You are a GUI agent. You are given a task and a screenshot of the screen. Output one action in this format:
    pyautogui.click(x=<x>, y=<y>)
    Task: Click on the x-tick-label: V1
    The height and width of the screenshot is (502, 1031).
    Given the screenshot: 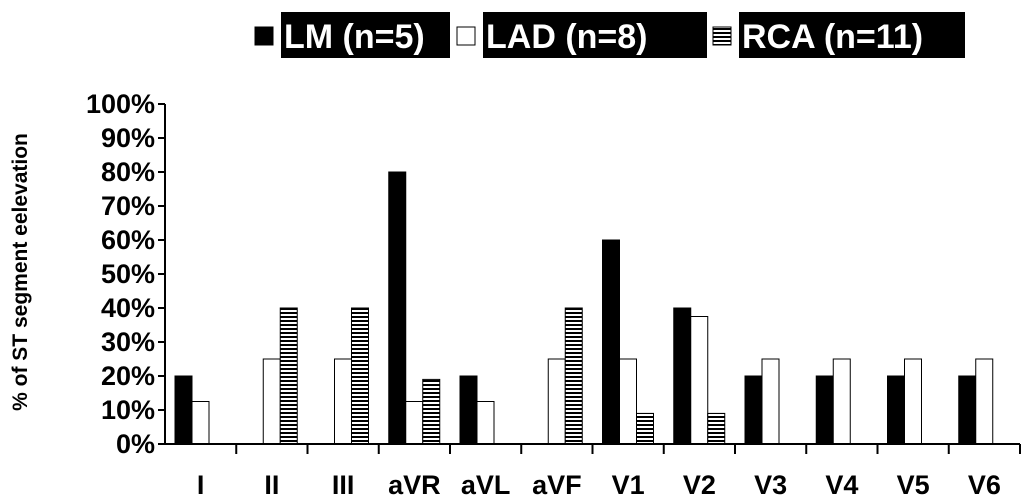 What is the action you would take?
    pyautogui.click(x=628, y=485)
    